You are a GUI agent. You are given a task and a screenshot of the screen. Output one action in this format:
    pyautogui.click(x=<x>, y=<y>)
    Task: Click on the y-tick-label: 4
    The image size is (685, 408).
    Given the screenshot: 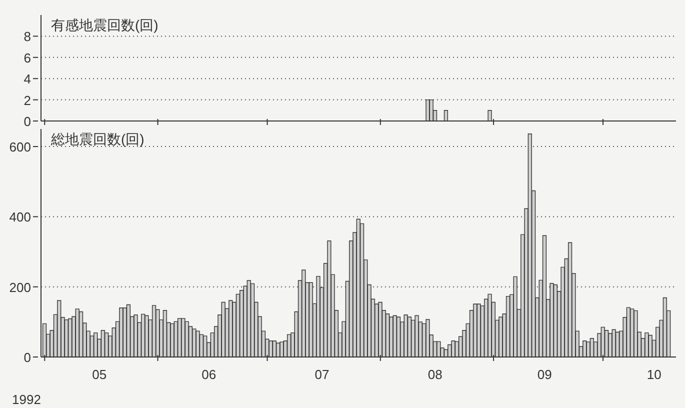 What is the action you would take?
    pyautogui.click(x=27, y=79)
    